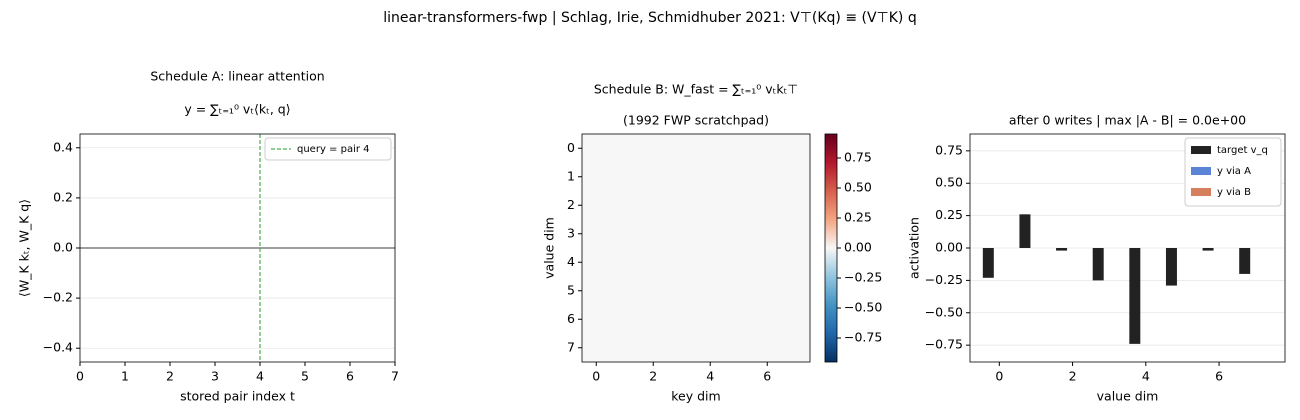 The image size is (1300, 420). Describe the element at coordinates (571, 289) in the screenshot. I see `y-tick-label: 5` at that location.